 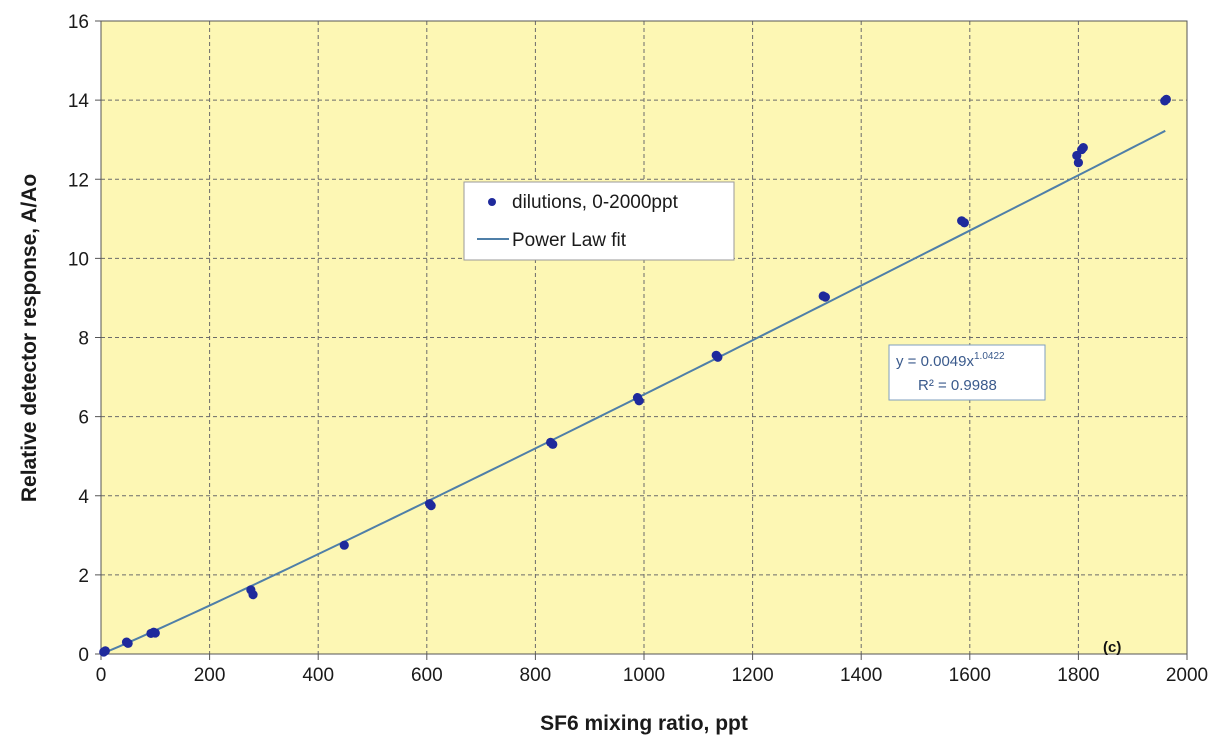 I want to click on y-tick-label: 16, so click(x=78, y=22).